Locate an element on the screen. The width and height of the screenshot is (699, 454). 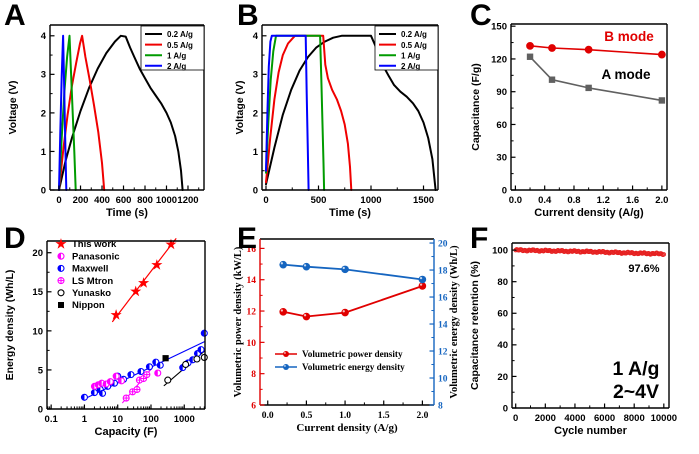
svg-text:Volumetric power density (kW/L: Volumetric power density (kW/L) is located at coordinates (238, 321).